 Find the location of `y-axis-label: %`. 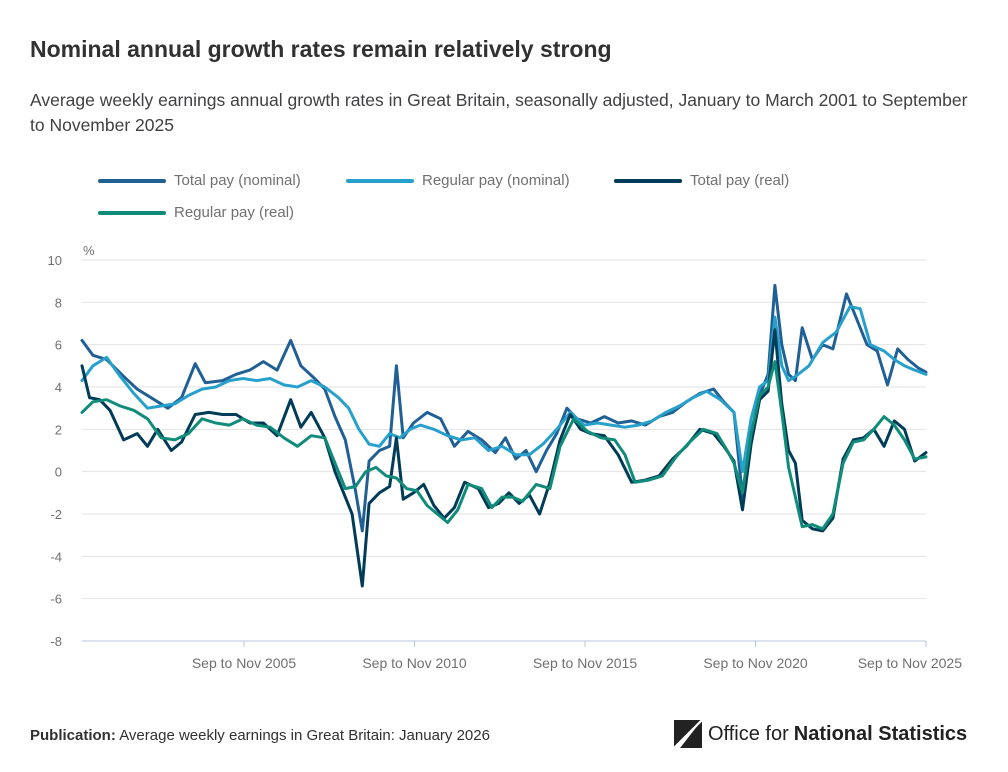

y-axis-label: % is located at coordinates (89, 250).